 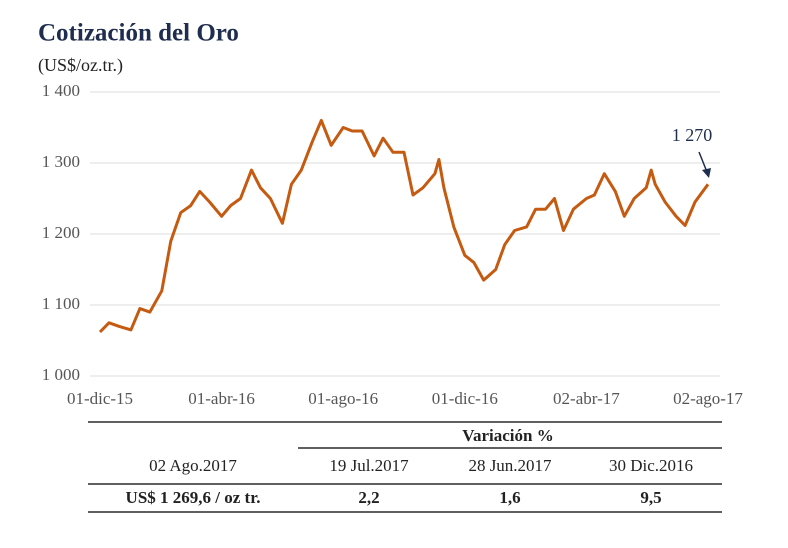 What do you see at coordinates (343, 398) in the screenshot?
I see `x-tick-label: 01-ago-16` at bounding box center [343, 398].